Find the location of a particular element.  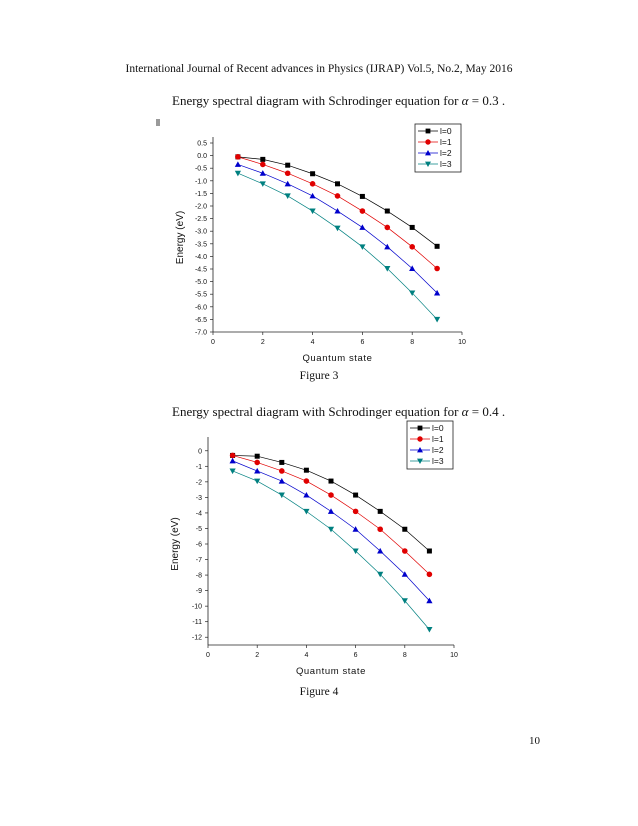

y-tick-label: -4 is located at coordinates (199, 513).